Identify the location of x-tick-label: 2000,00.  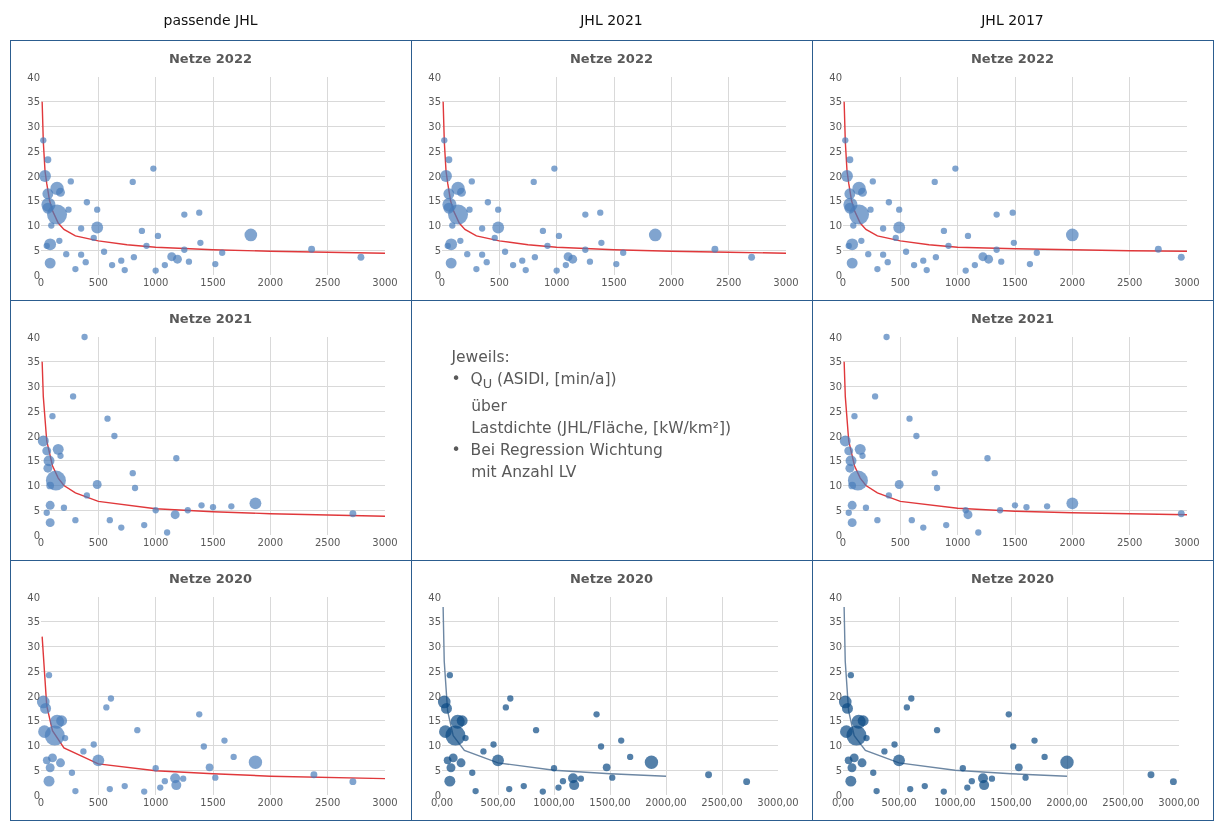
(665, 802).